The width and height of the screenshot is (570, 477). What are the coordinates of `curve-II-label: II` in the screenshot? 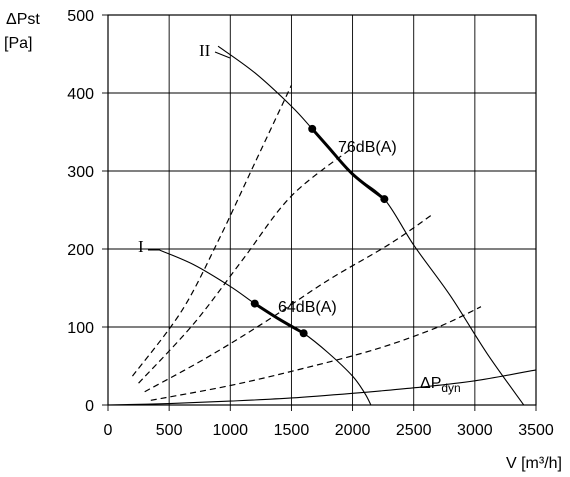 It's located at (205, 50).